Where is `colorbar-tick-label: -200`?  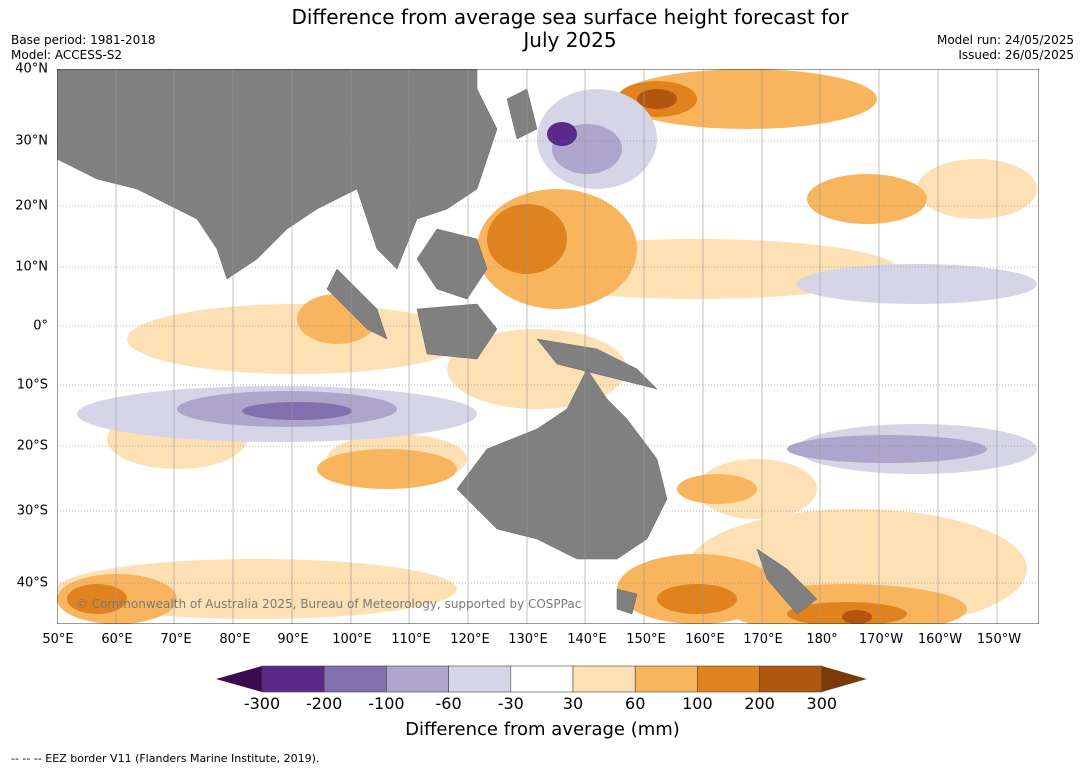 colorbar-tick-label: -200 is located at coordinates (324, 703).